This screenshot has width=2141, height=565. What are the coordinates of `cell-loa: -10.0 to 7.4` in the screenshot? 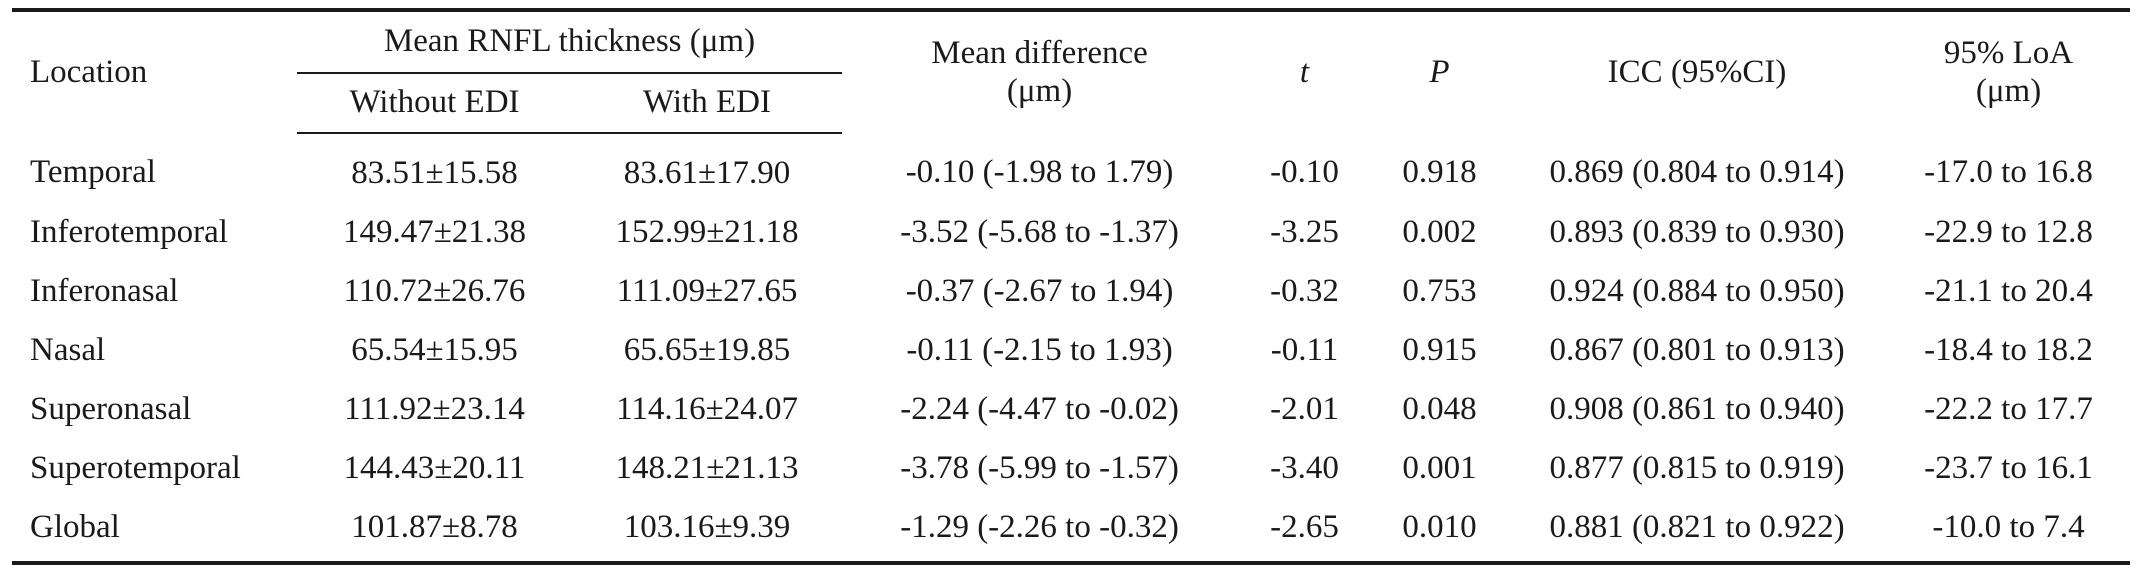 It's located at (2009, 531).